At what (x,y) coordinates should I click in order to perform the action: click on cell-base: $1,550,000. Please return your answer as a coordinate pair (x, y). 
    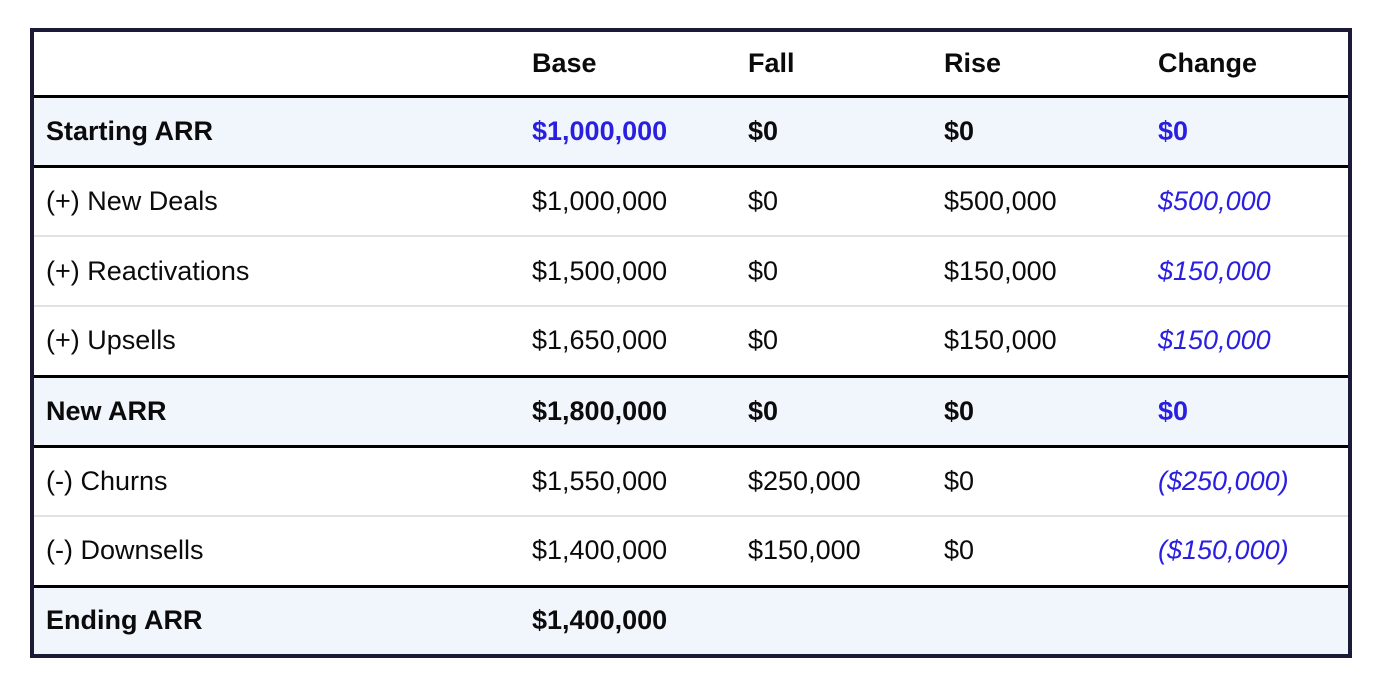
    Looking at the image, I should click on (600, 480).